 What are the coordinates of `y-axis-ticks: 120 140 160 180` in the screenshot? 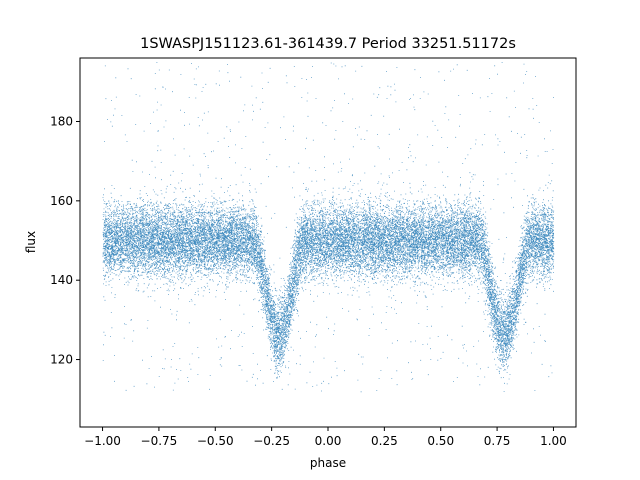 It's located at (65, 240).